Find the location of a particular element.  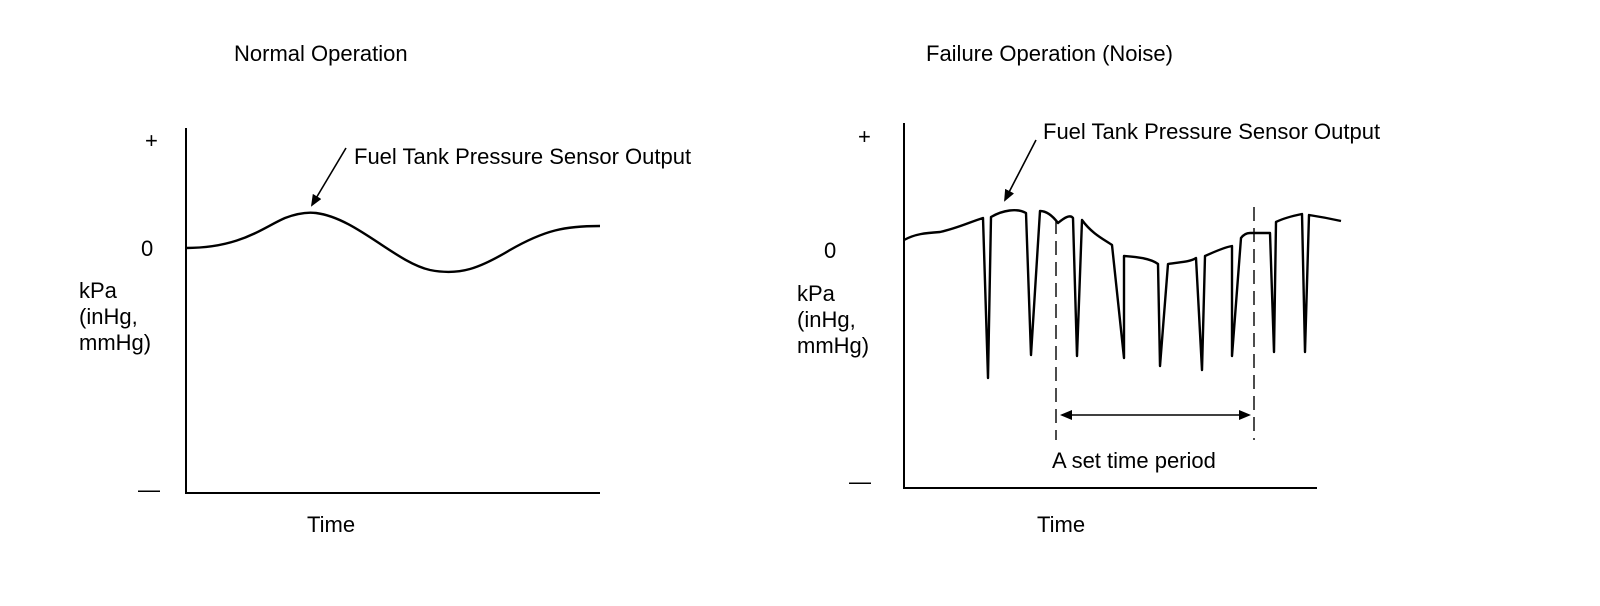

left-annotation-arrow is located at coordinates (328, 177).